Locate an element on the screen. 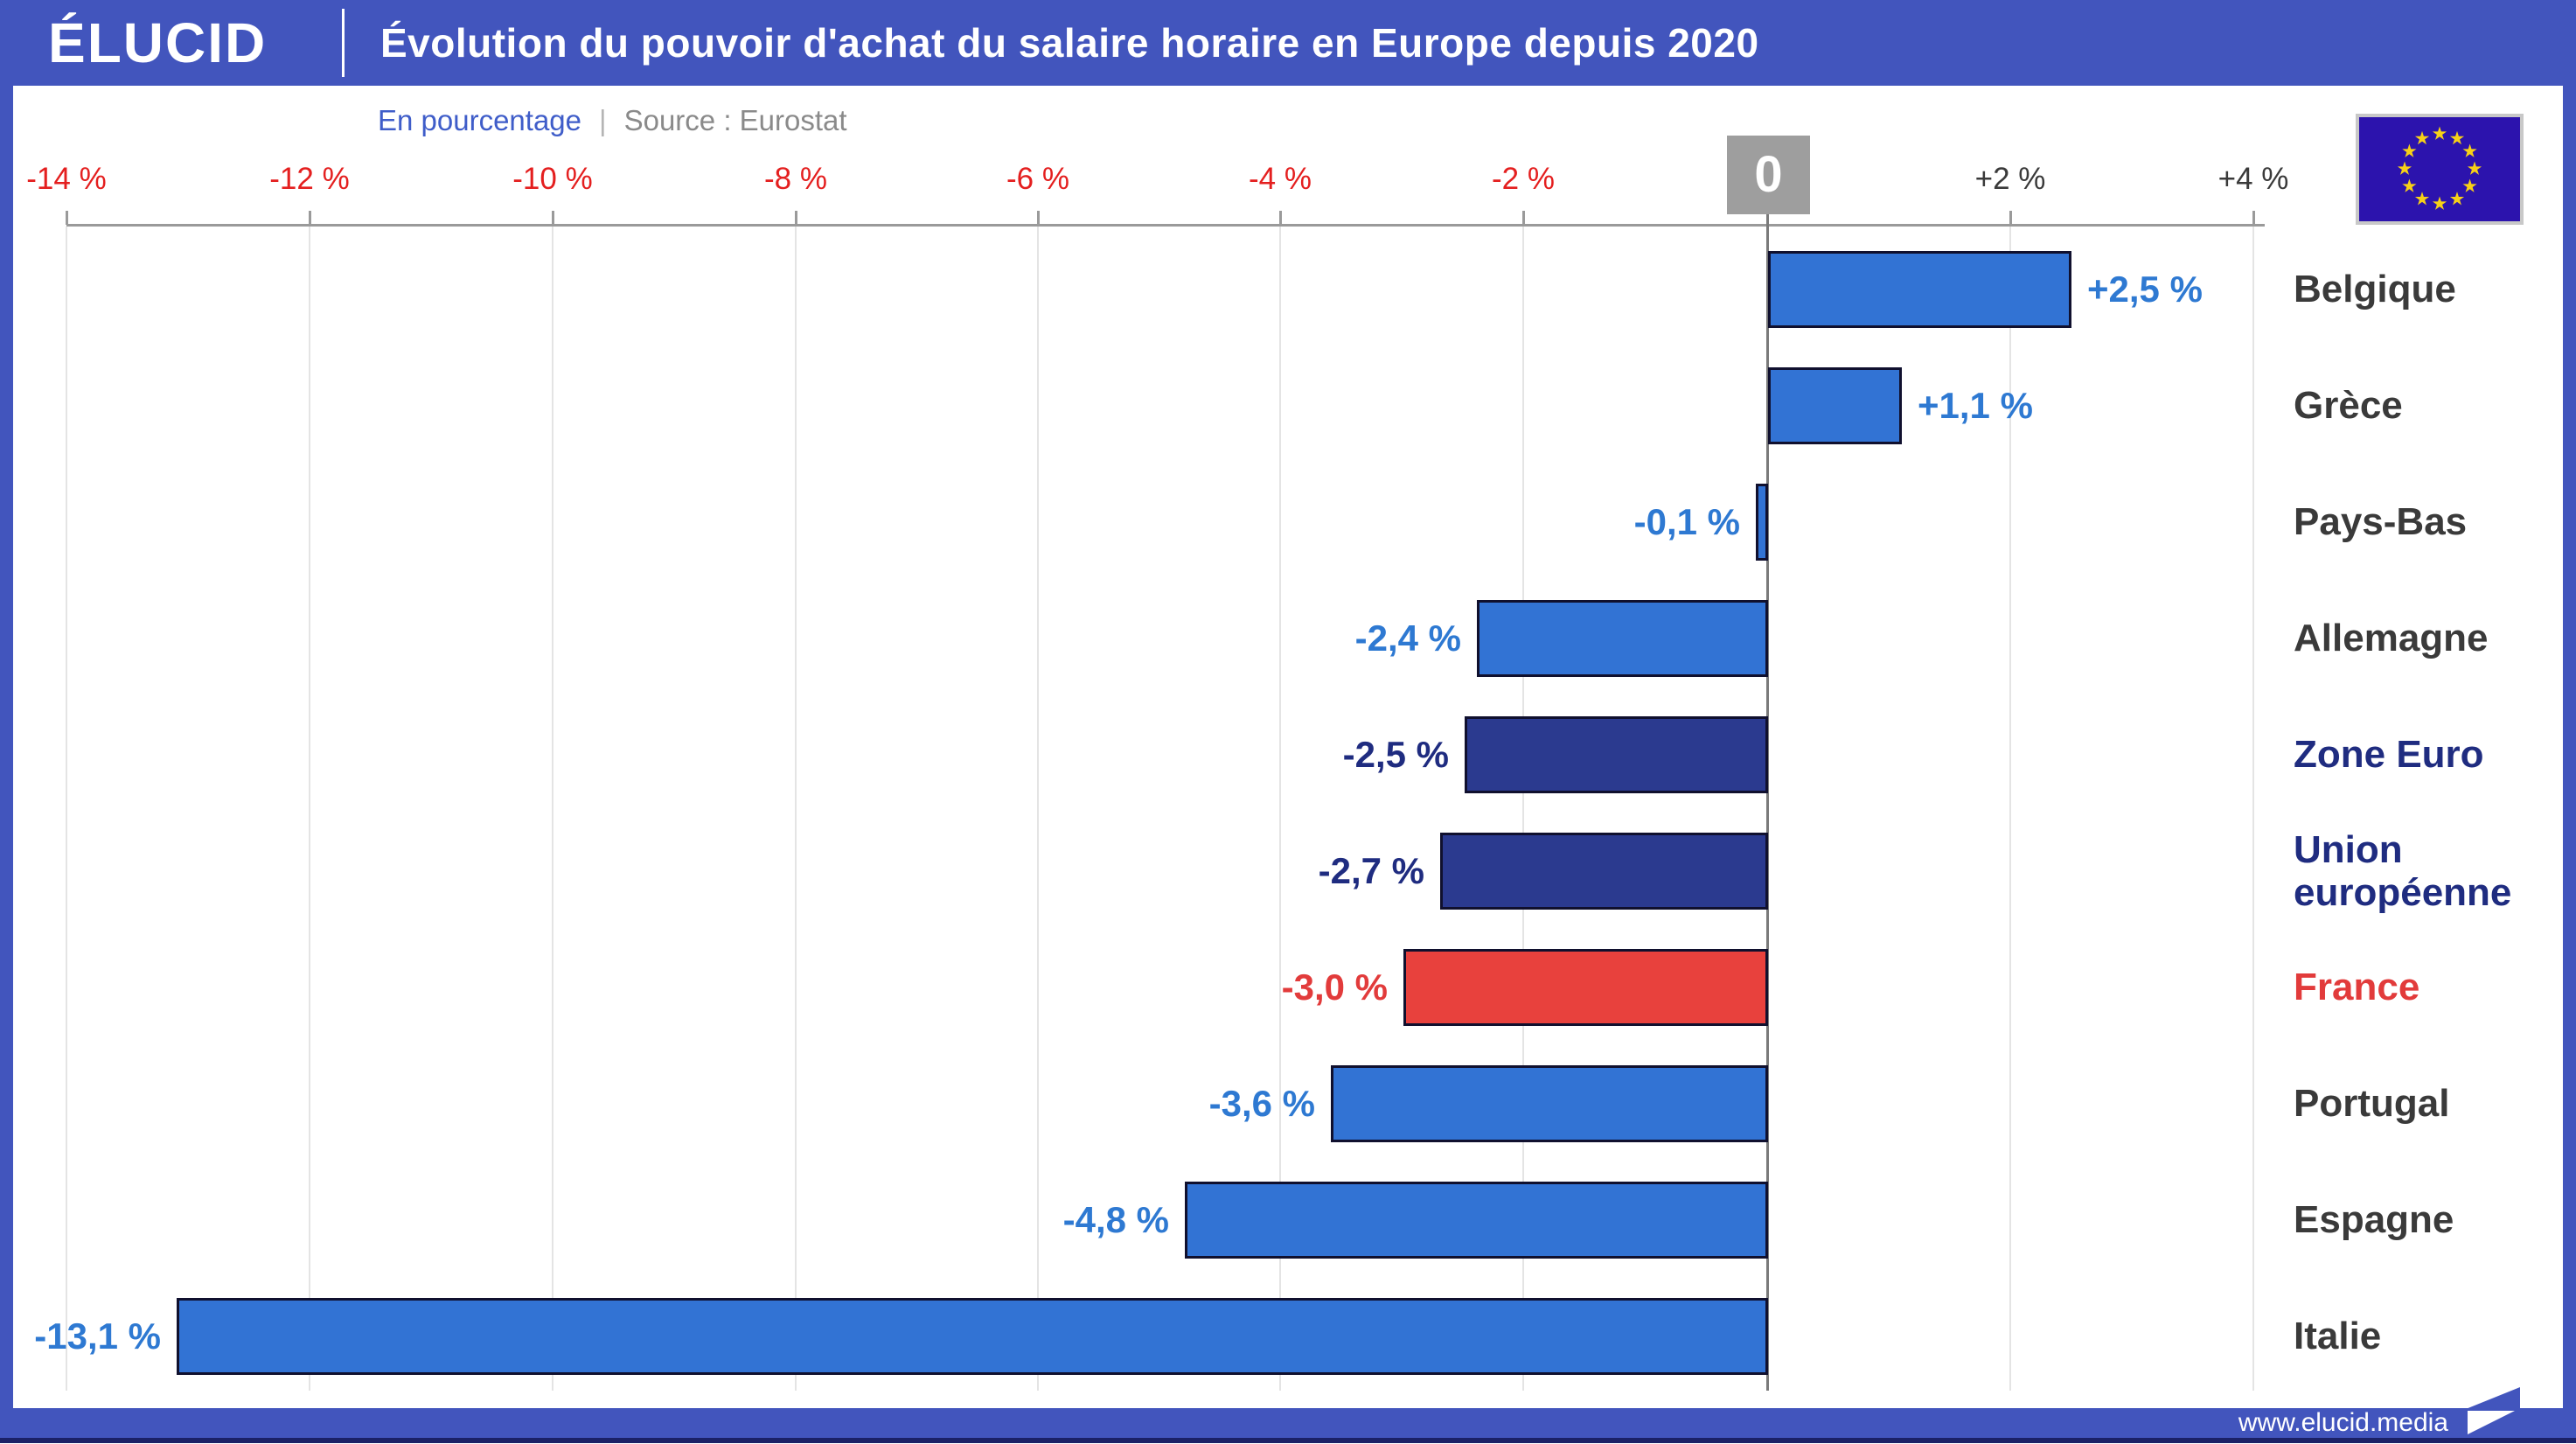 This screenshot has width=2576, height=1444. axis-zero-box: 0 is located at coordinates (1768, 175).